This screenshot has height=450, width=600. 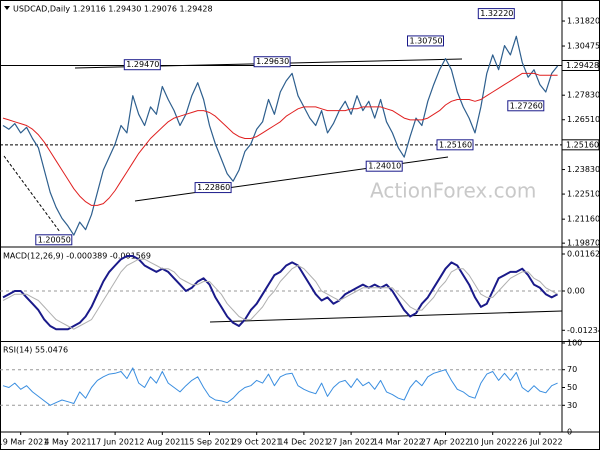 I want to click on annotation-label: 1.32220, so click(x=496, y=13).